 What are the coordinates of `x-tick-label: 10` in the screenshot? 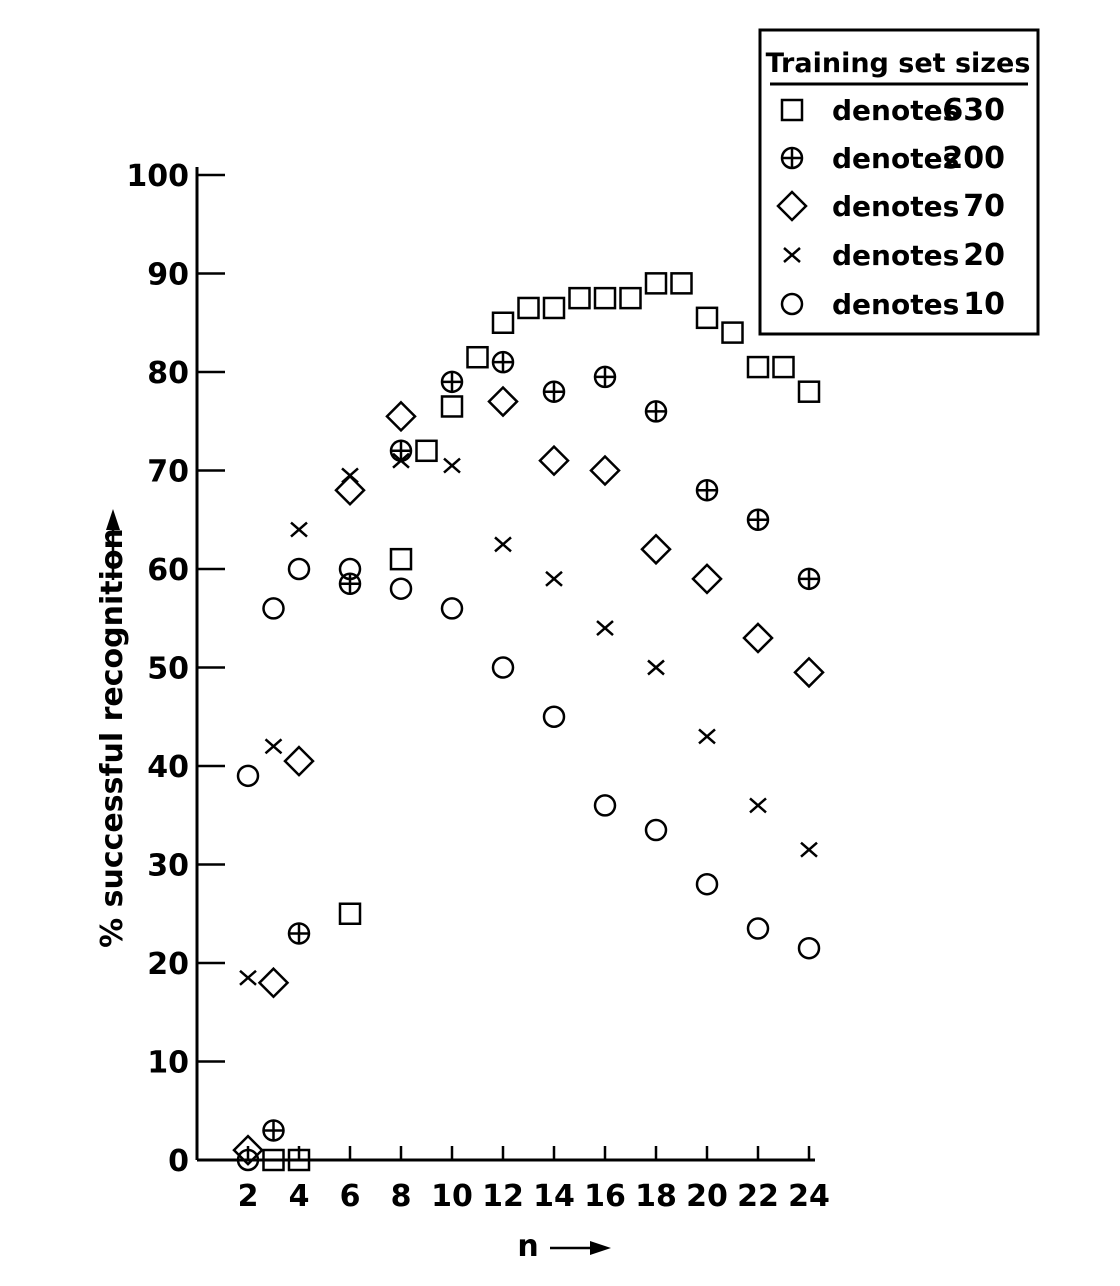 It's located at (452, 1196).